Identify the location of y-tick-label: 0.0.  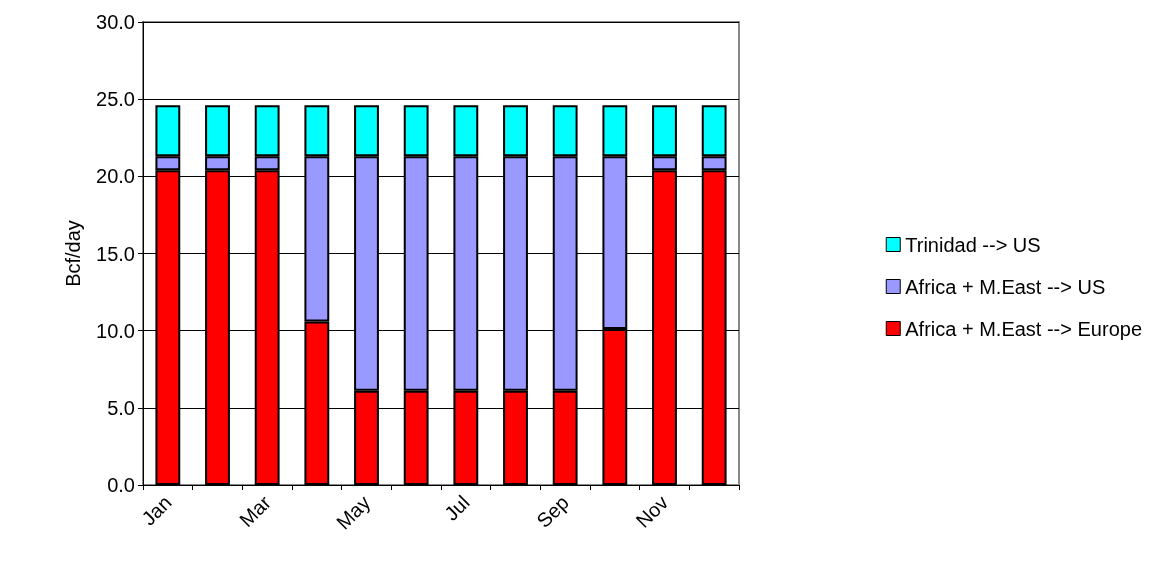
(121, 485).